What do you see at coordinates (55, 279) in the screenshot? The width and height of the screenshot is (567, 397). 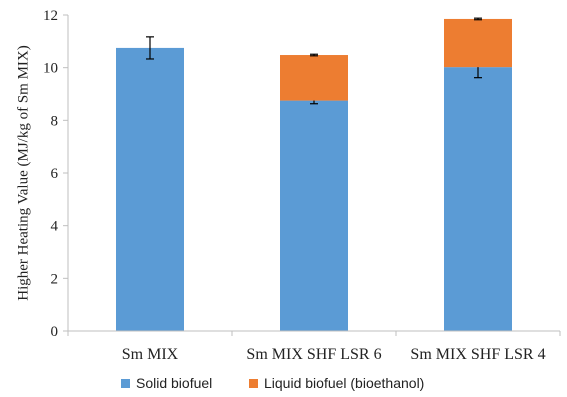 I see `y-tick-label: 2` at bounding box center [55, 279].